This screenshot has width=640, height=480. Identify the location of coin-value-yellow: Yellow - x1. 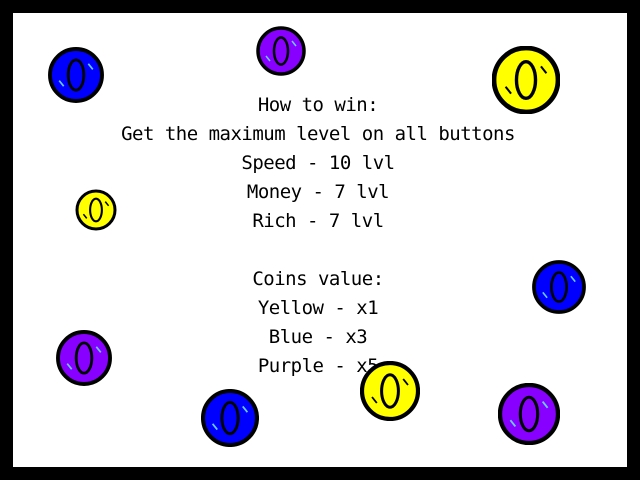
(318, 308).